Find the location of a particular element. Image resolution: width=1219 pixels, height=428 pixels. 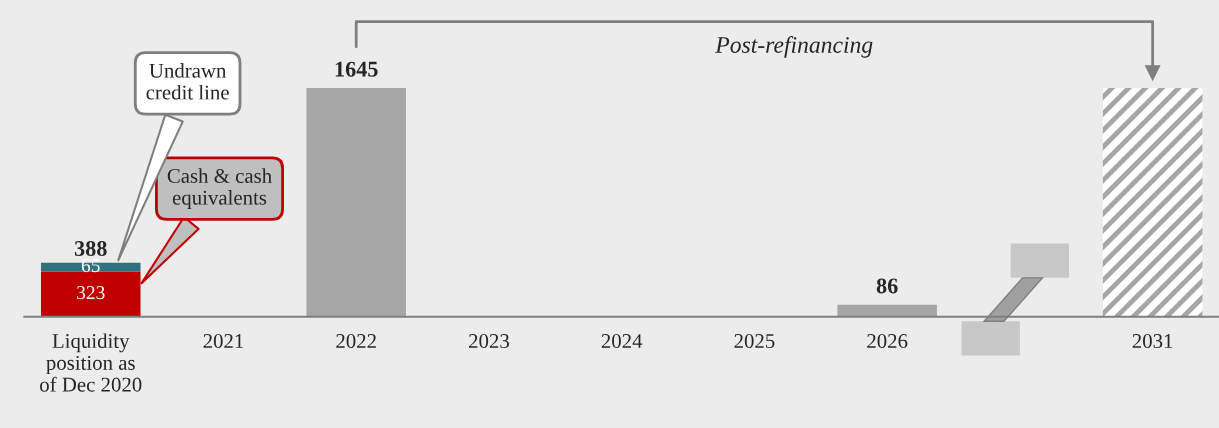

x-tick-label: 2021 is located at coordinates (223, 341).